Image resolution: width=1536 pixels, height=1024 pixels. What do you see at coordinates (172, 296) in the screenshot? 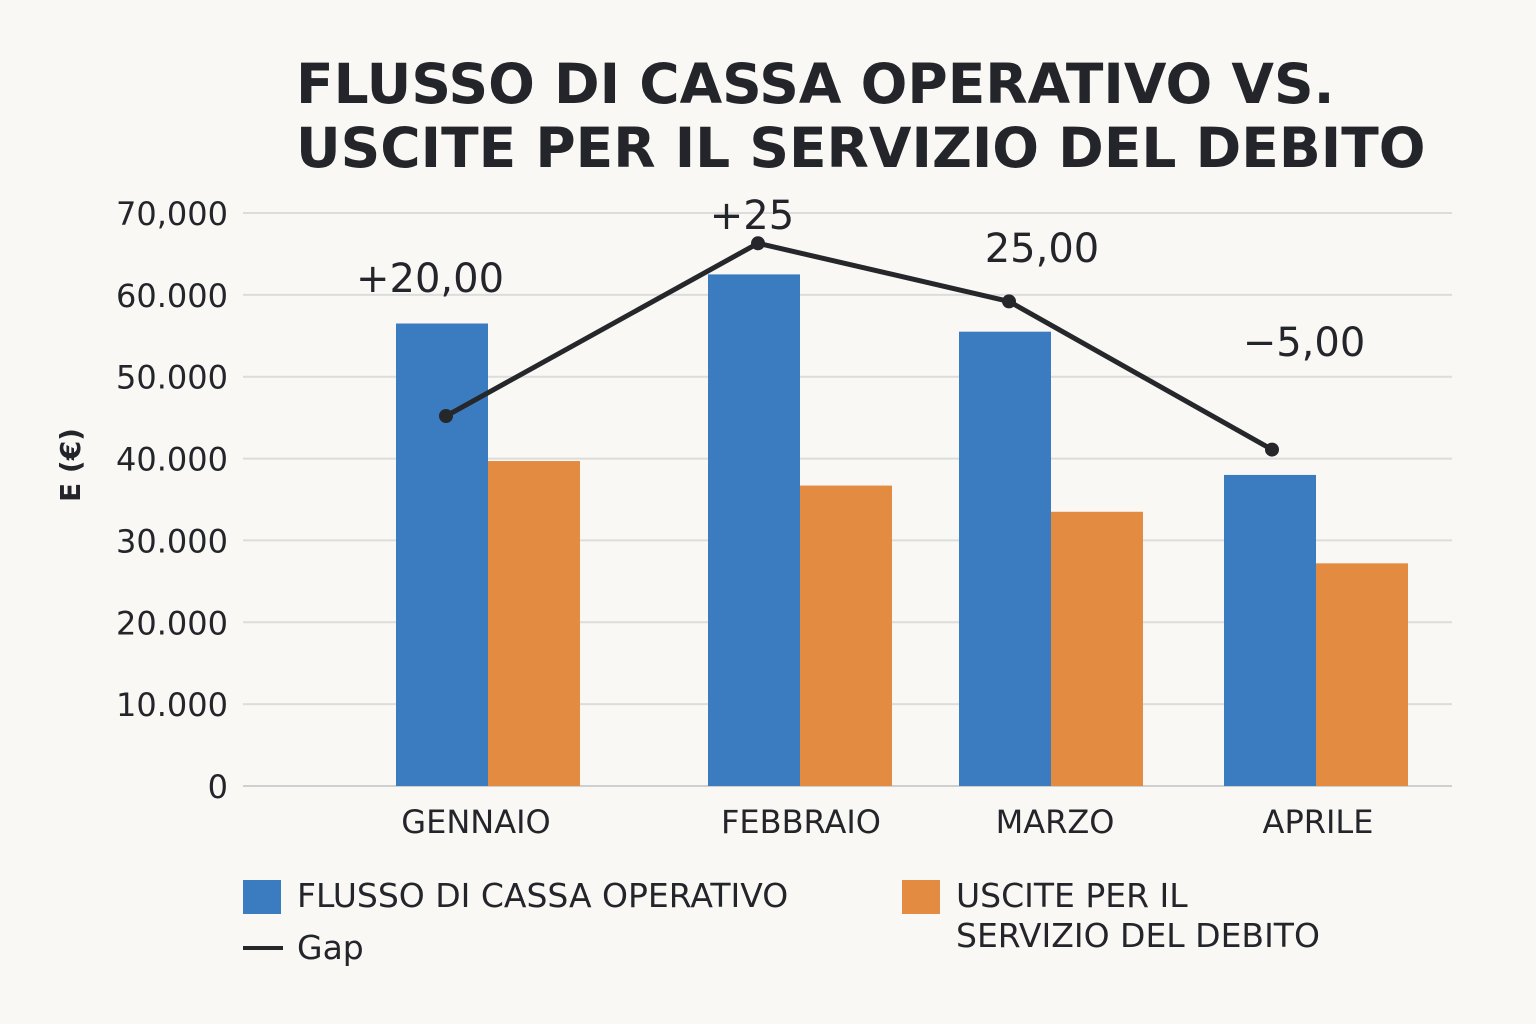
I see `y-tick-label: 60.000` at bounding box center [172, 296].